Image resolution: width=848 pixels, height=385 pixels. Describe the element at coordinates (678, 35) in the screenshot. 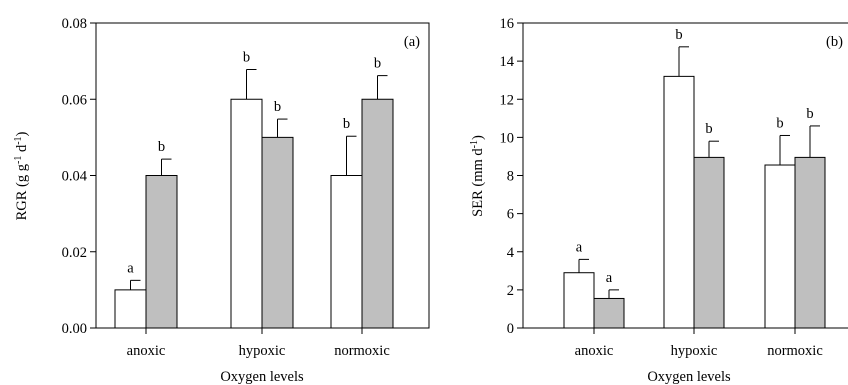

I see `sig-letter-b-hypoxic-s1: b` at that location.